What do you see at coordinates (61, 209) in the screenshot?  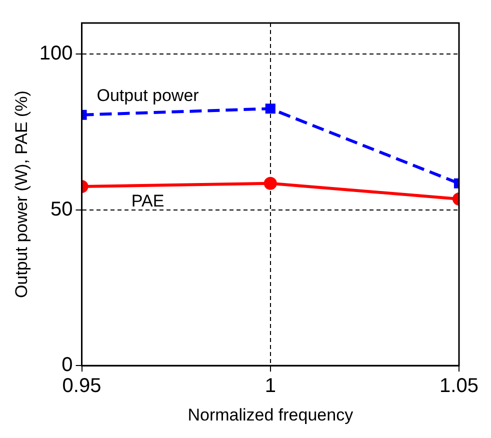 I see `y-tick-label: 50` at bounding box center [61, 209].